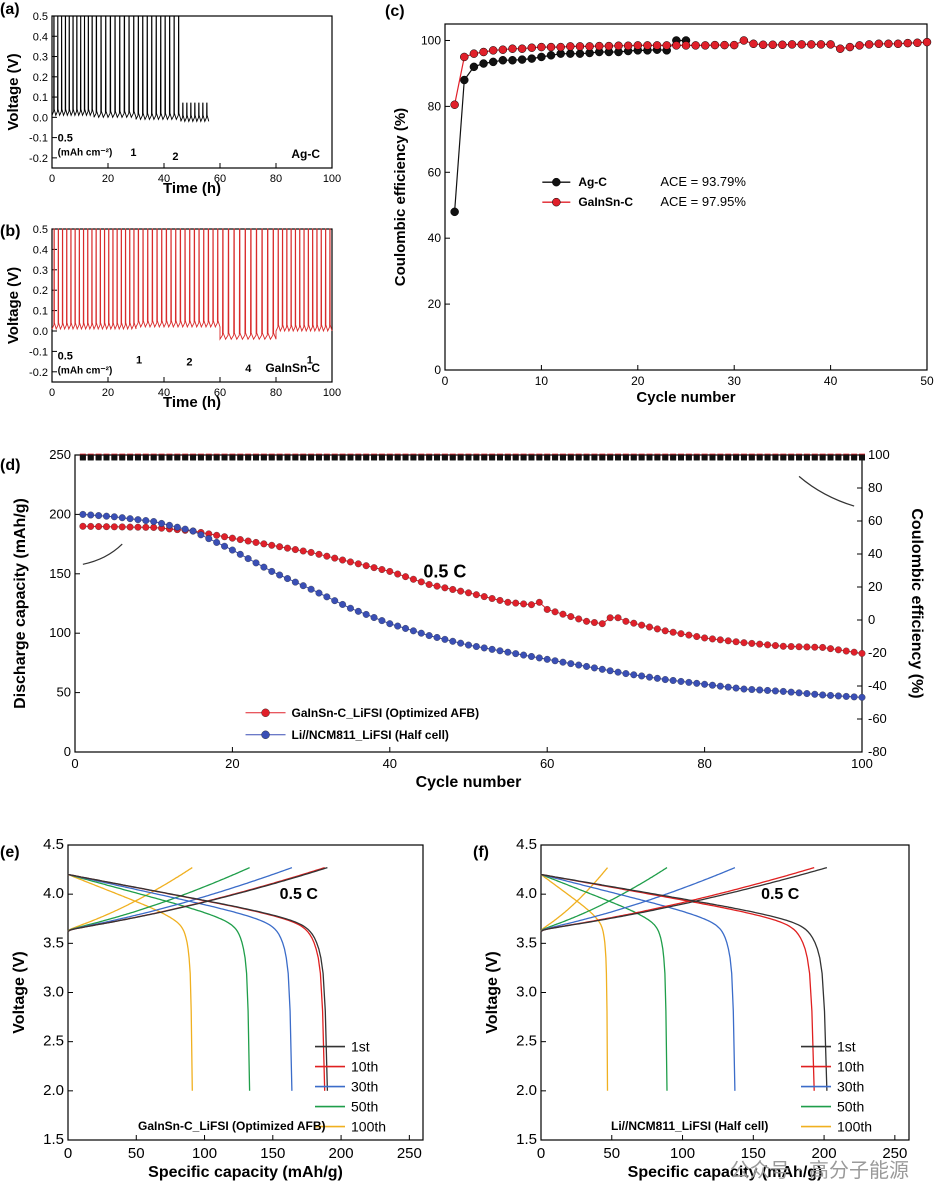 The height and width of the screenshot is (1201, 939). I want to click on current-annotation: 4, so click(248, 369).